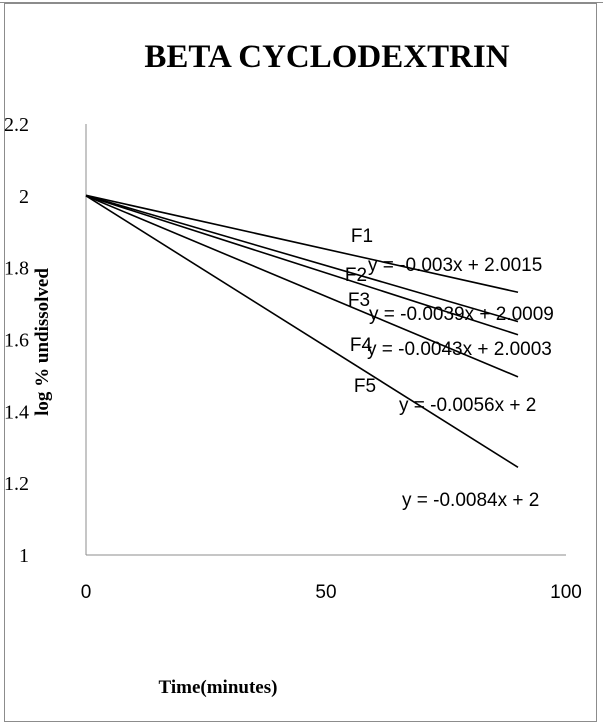 Image resolution: width=603 pixels, height=726 pixels. Describe the element at coordinates (16, 125) in the screenshot. I see `y-tick-label: 2.2` at that location.